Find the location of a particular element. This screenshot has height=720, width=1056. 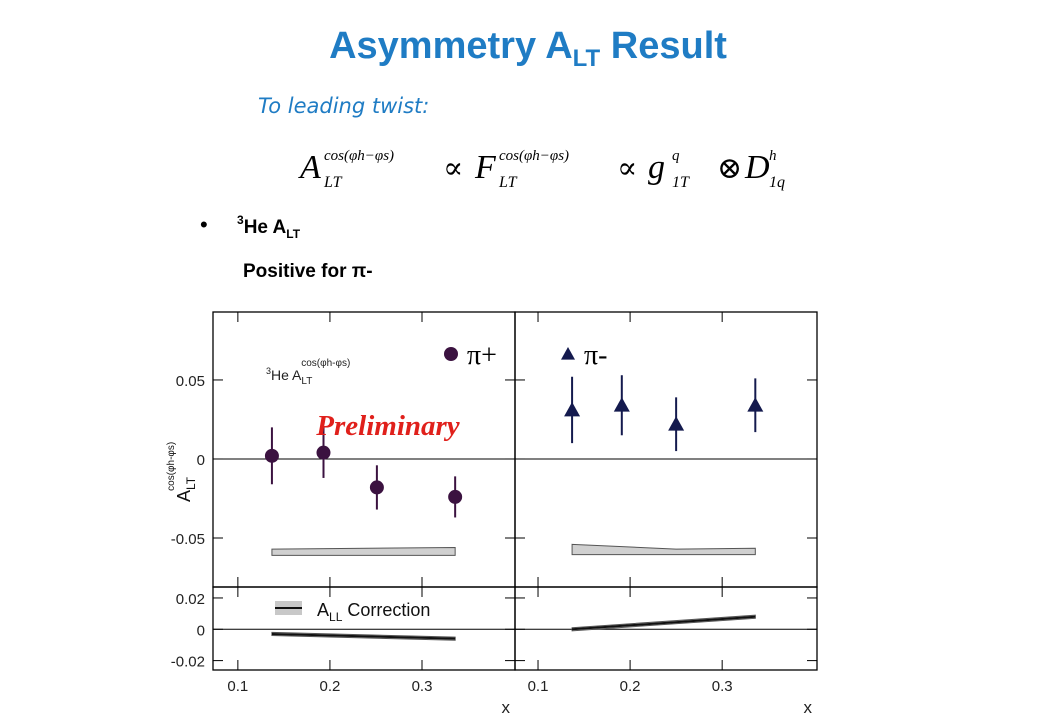

formula-sup: q is located at coordinates (676, 156).